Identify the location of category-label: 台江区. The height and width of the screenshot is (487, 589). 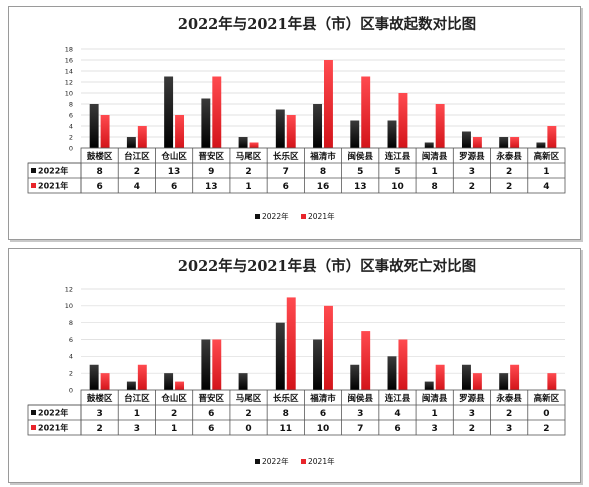
(137, 398).